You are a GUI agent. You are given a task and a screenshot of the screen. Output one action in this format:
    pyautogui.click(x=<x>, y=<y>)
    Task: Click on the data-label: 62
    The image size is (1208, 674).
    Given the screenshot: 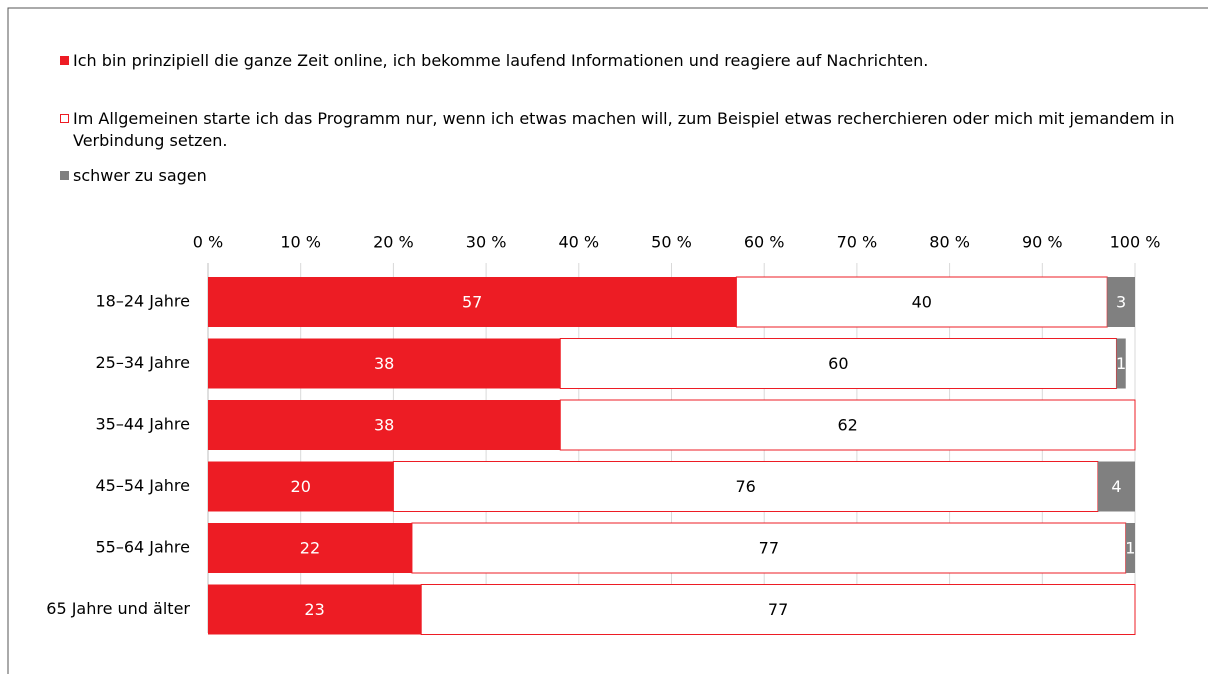 What is the action you would take?
    pyautogui.click(x=847, y=425)
    